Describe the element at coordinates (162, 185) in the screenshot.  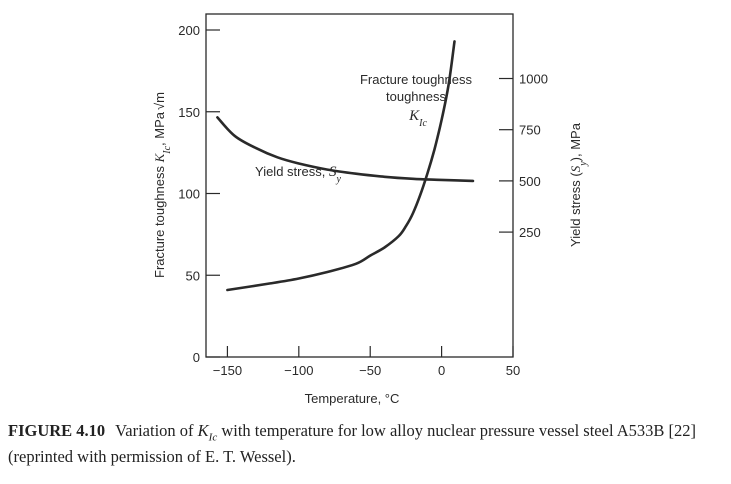
I see `y-left-axis-label: Fracture toughness KIc, MPa√m` at that location.